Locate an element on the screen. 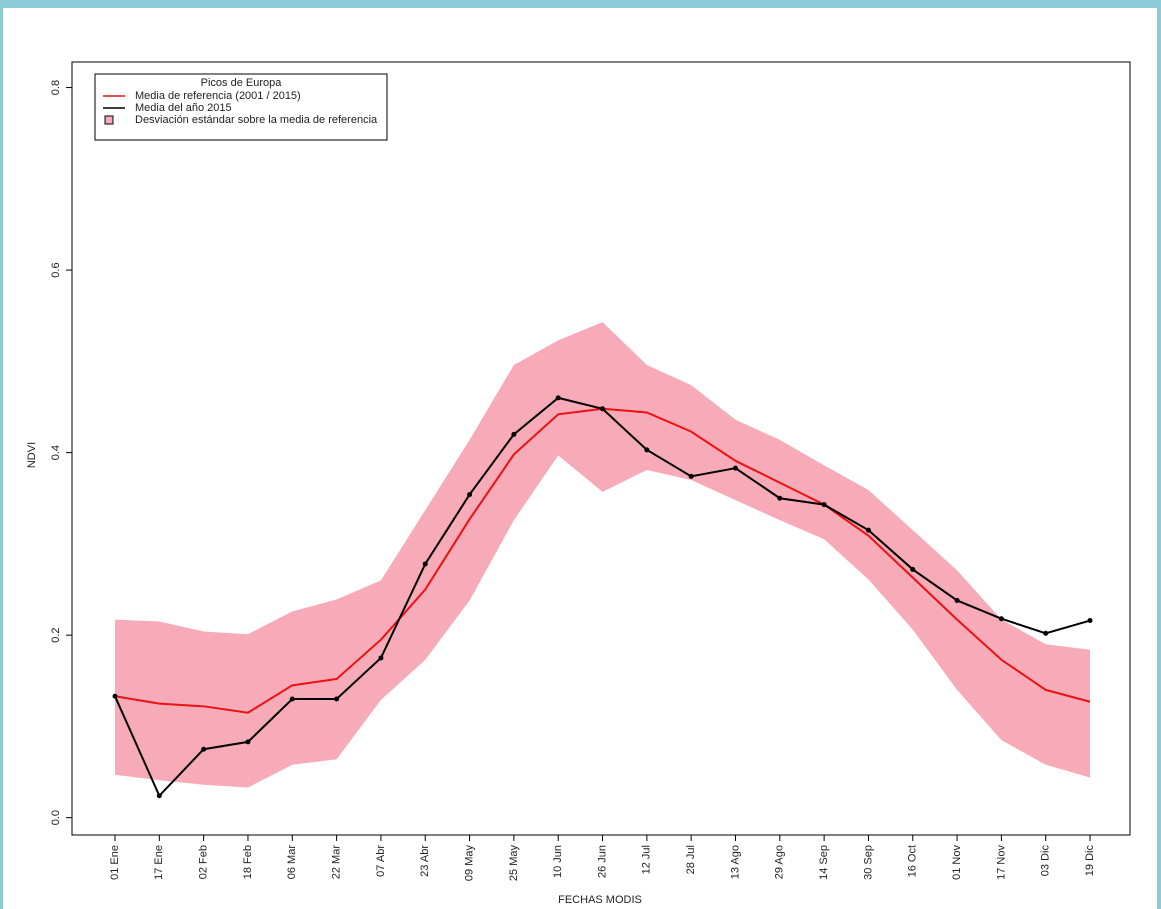  legend-title: Picos de Europa is located at coordinates (242, 83).